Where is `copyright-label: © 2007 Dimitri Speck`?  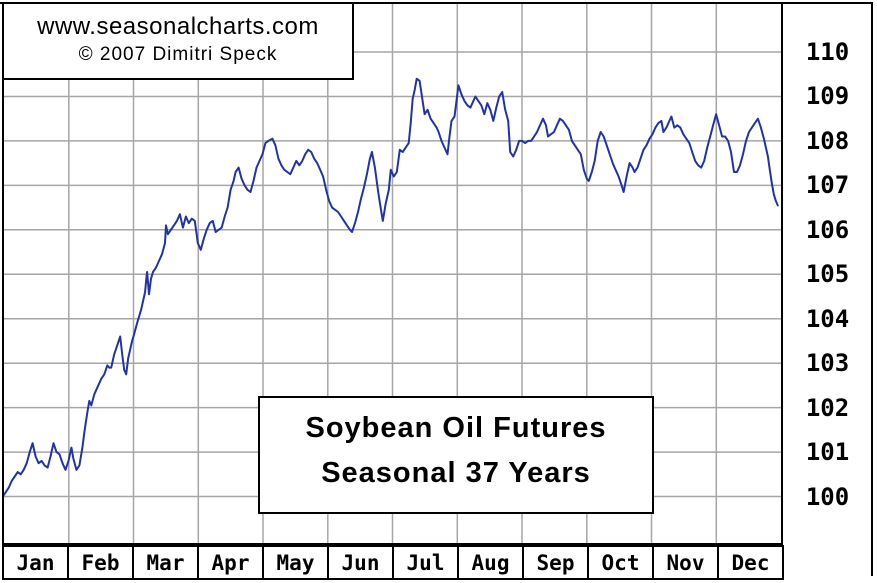
copyright-label: © 2007 Dimitri Speck is located at coordinates (178, 54).